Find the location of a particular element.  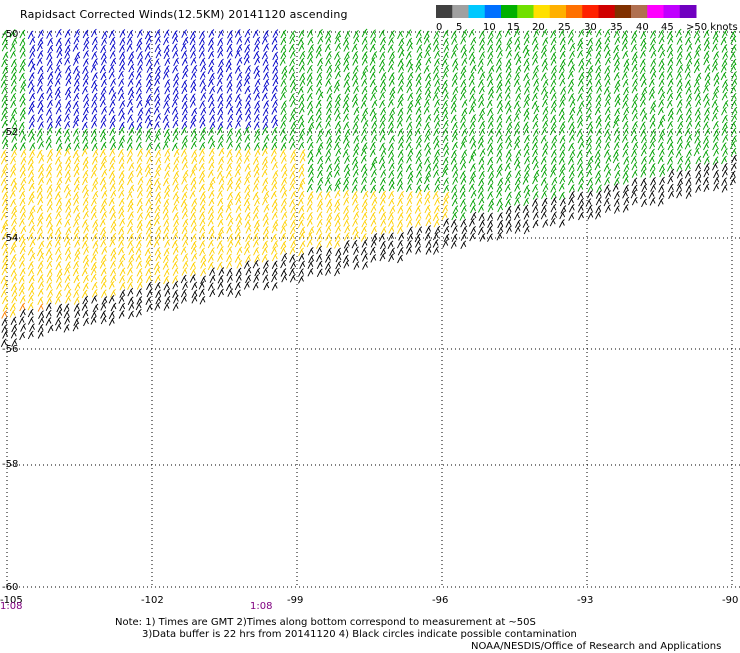

longitude-labels: -105 -102 -99 -96 -93 -90 is located at coordinates (369, 600).